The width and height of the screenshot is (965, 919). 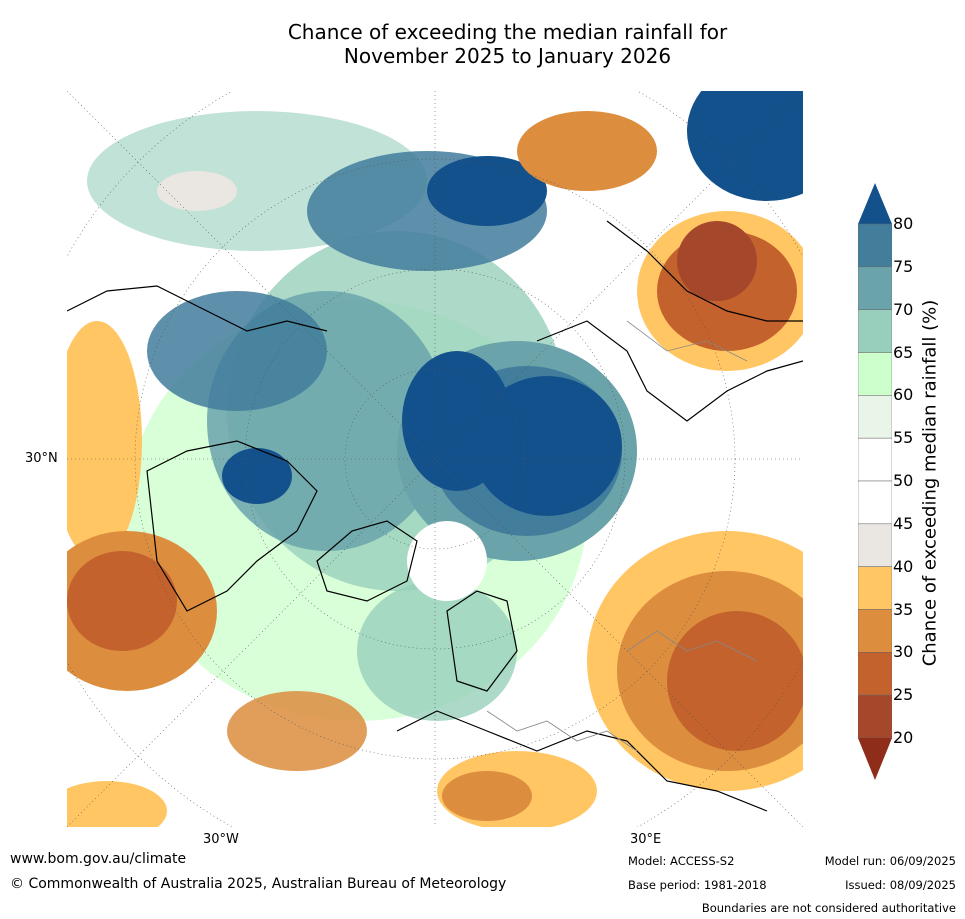 I want to click on colorbar-tick-55: 55, so click(x=903, y=438).